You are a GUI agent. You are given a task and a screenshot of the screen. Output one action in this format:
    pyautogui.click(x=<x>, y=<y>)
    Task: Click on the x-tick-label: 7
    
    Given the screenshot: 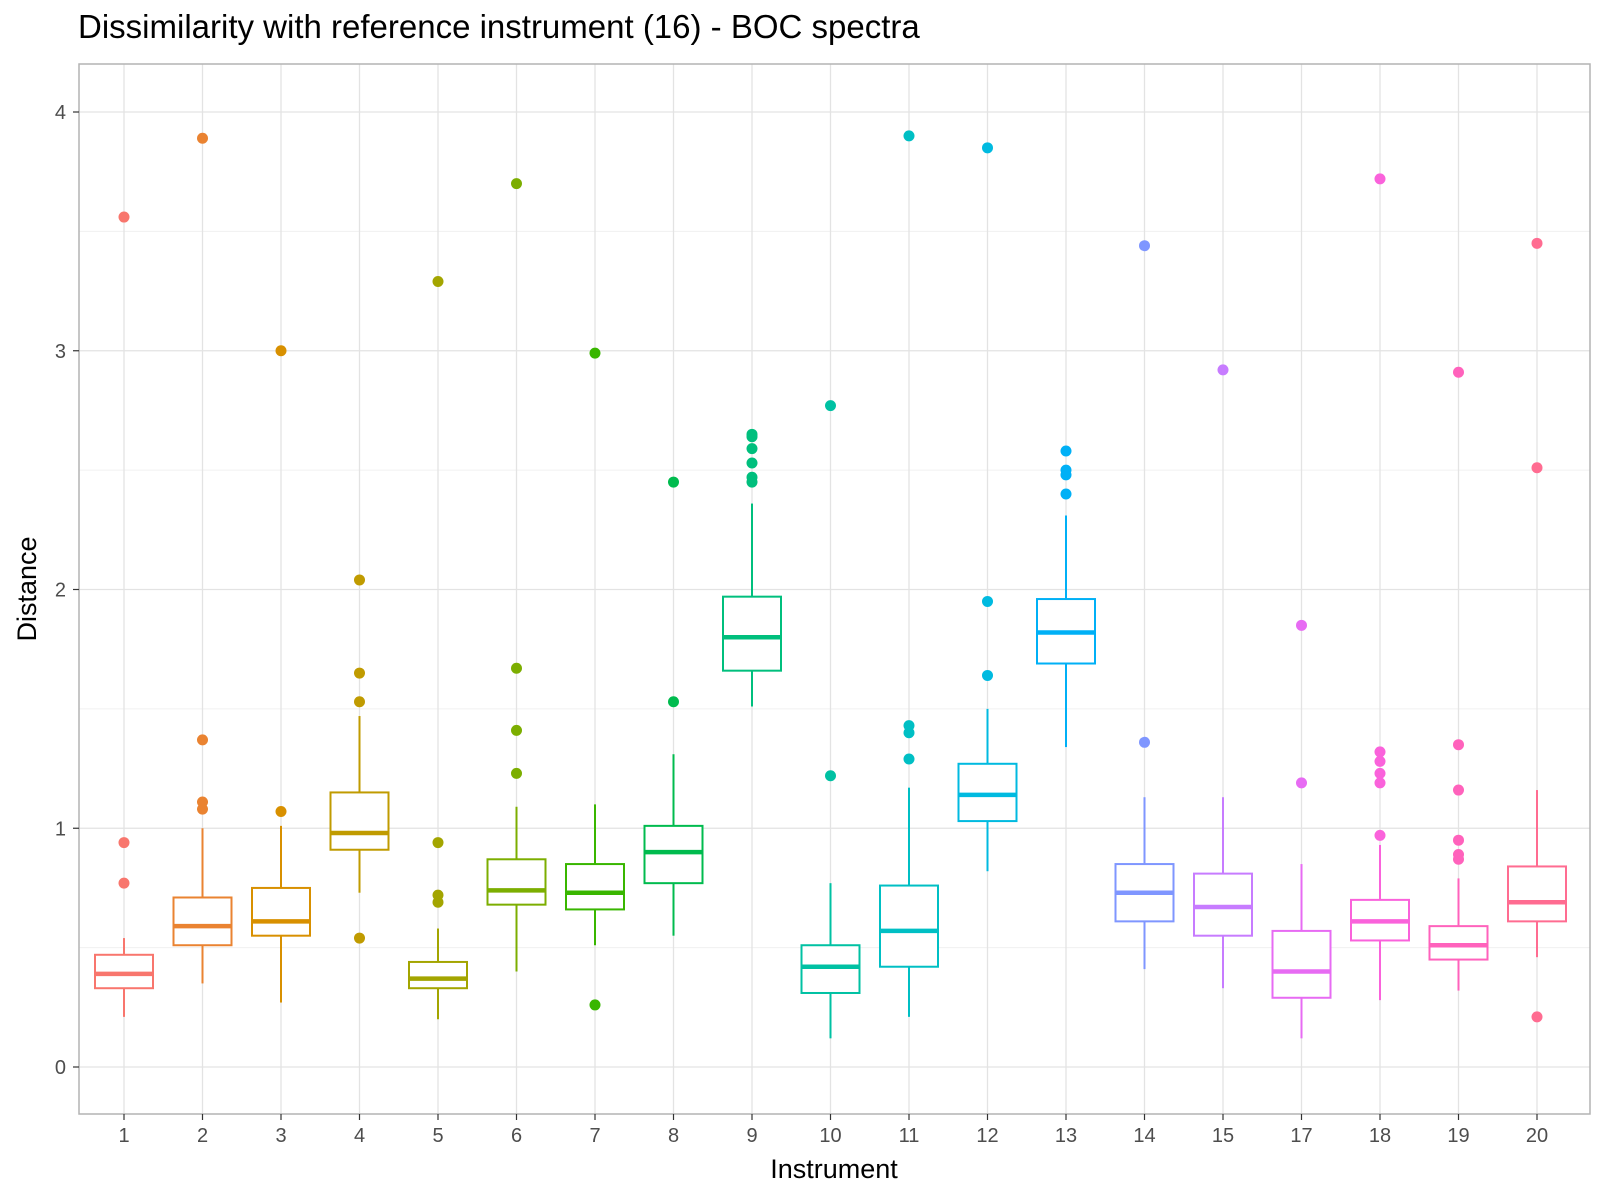 What is the action you would take?
    pyautogui.click(x=594, y=1136)
    